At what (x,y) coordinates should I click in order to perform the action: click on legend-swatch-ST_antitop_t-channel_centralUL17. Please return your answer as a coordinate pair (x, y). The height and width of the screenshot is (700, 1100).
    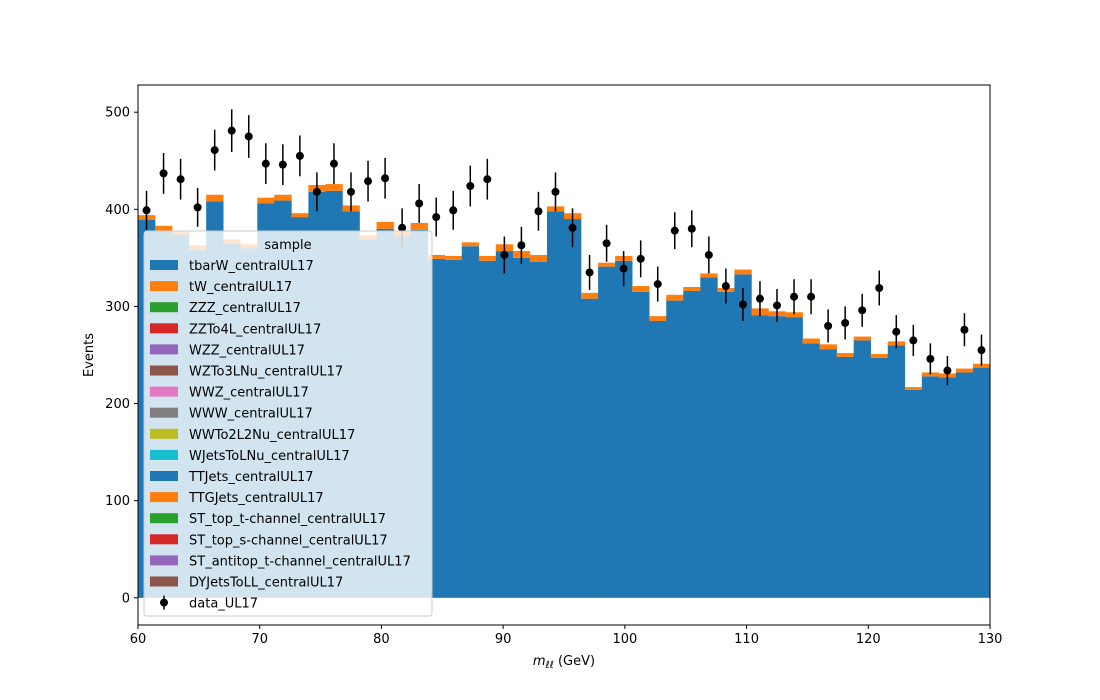
    Looking at the image, I should click on (164, 560).